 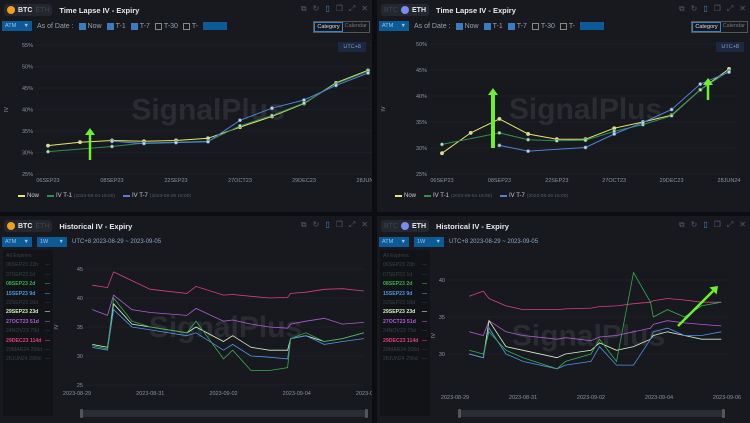 I want to click on slider-handle-end, so click(x=366, y=413).